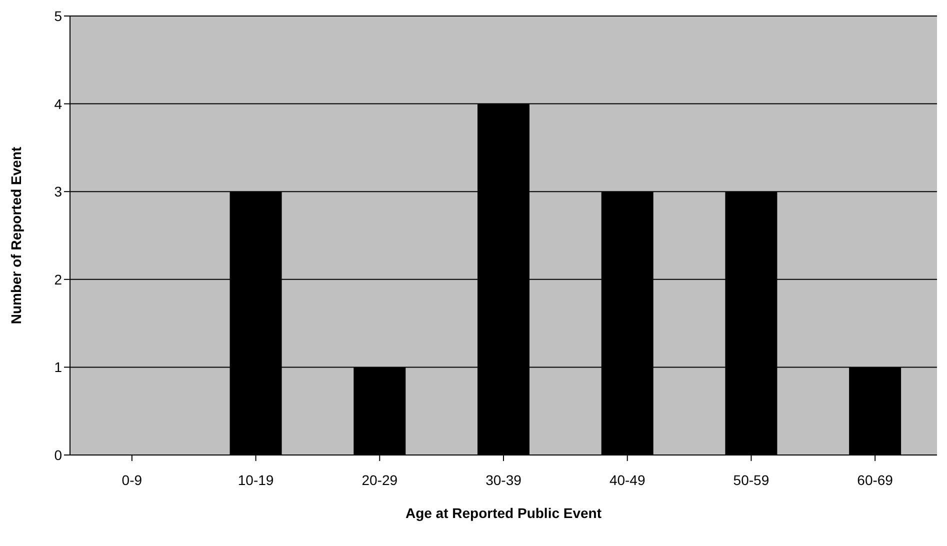  What do you see at coordinates (58, 192) in the screenshot?
I see `y-tick-label: 3` at bounding box center [58, 192].